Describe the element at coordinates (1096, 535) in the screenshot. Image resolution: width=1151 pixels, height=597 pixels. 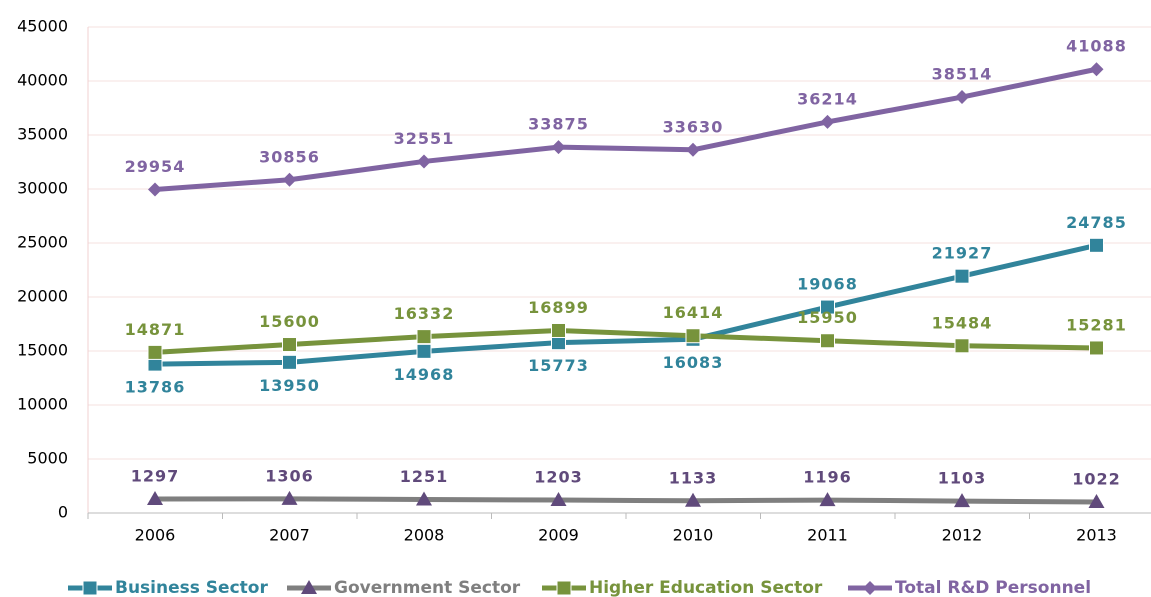
I see `x-tick-label: 2013` at that location.